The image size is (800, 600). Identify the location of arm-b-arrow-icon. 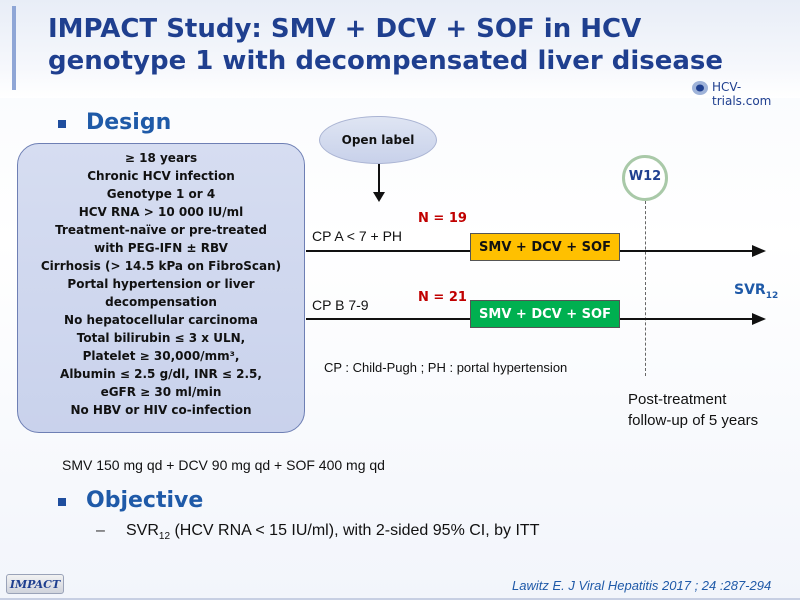
(759, 319).